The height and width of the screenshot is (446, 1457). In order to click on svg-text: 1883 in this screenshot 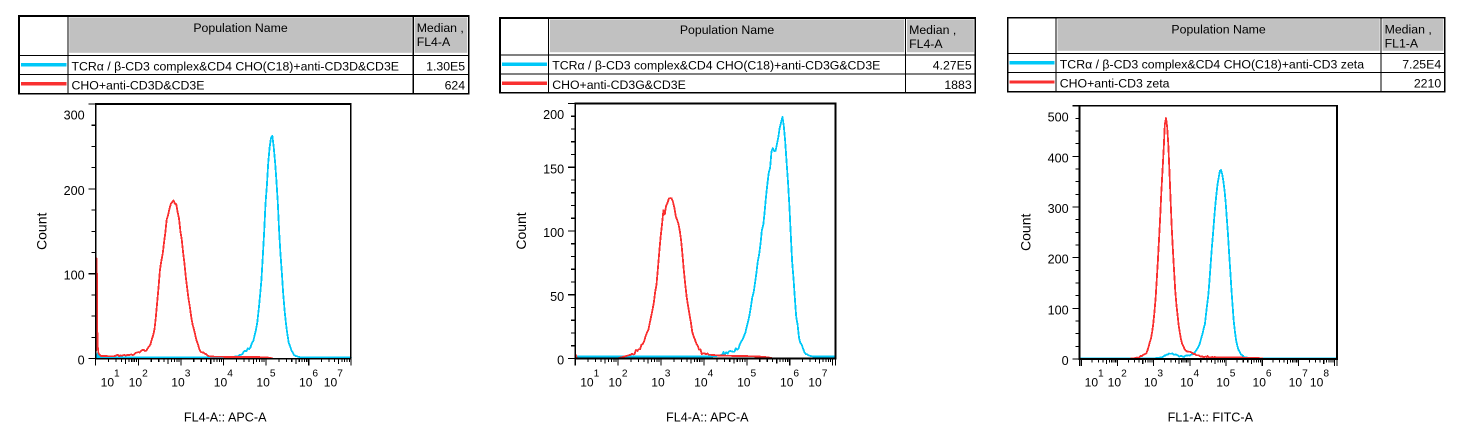, I will do `click(958, 85)`.